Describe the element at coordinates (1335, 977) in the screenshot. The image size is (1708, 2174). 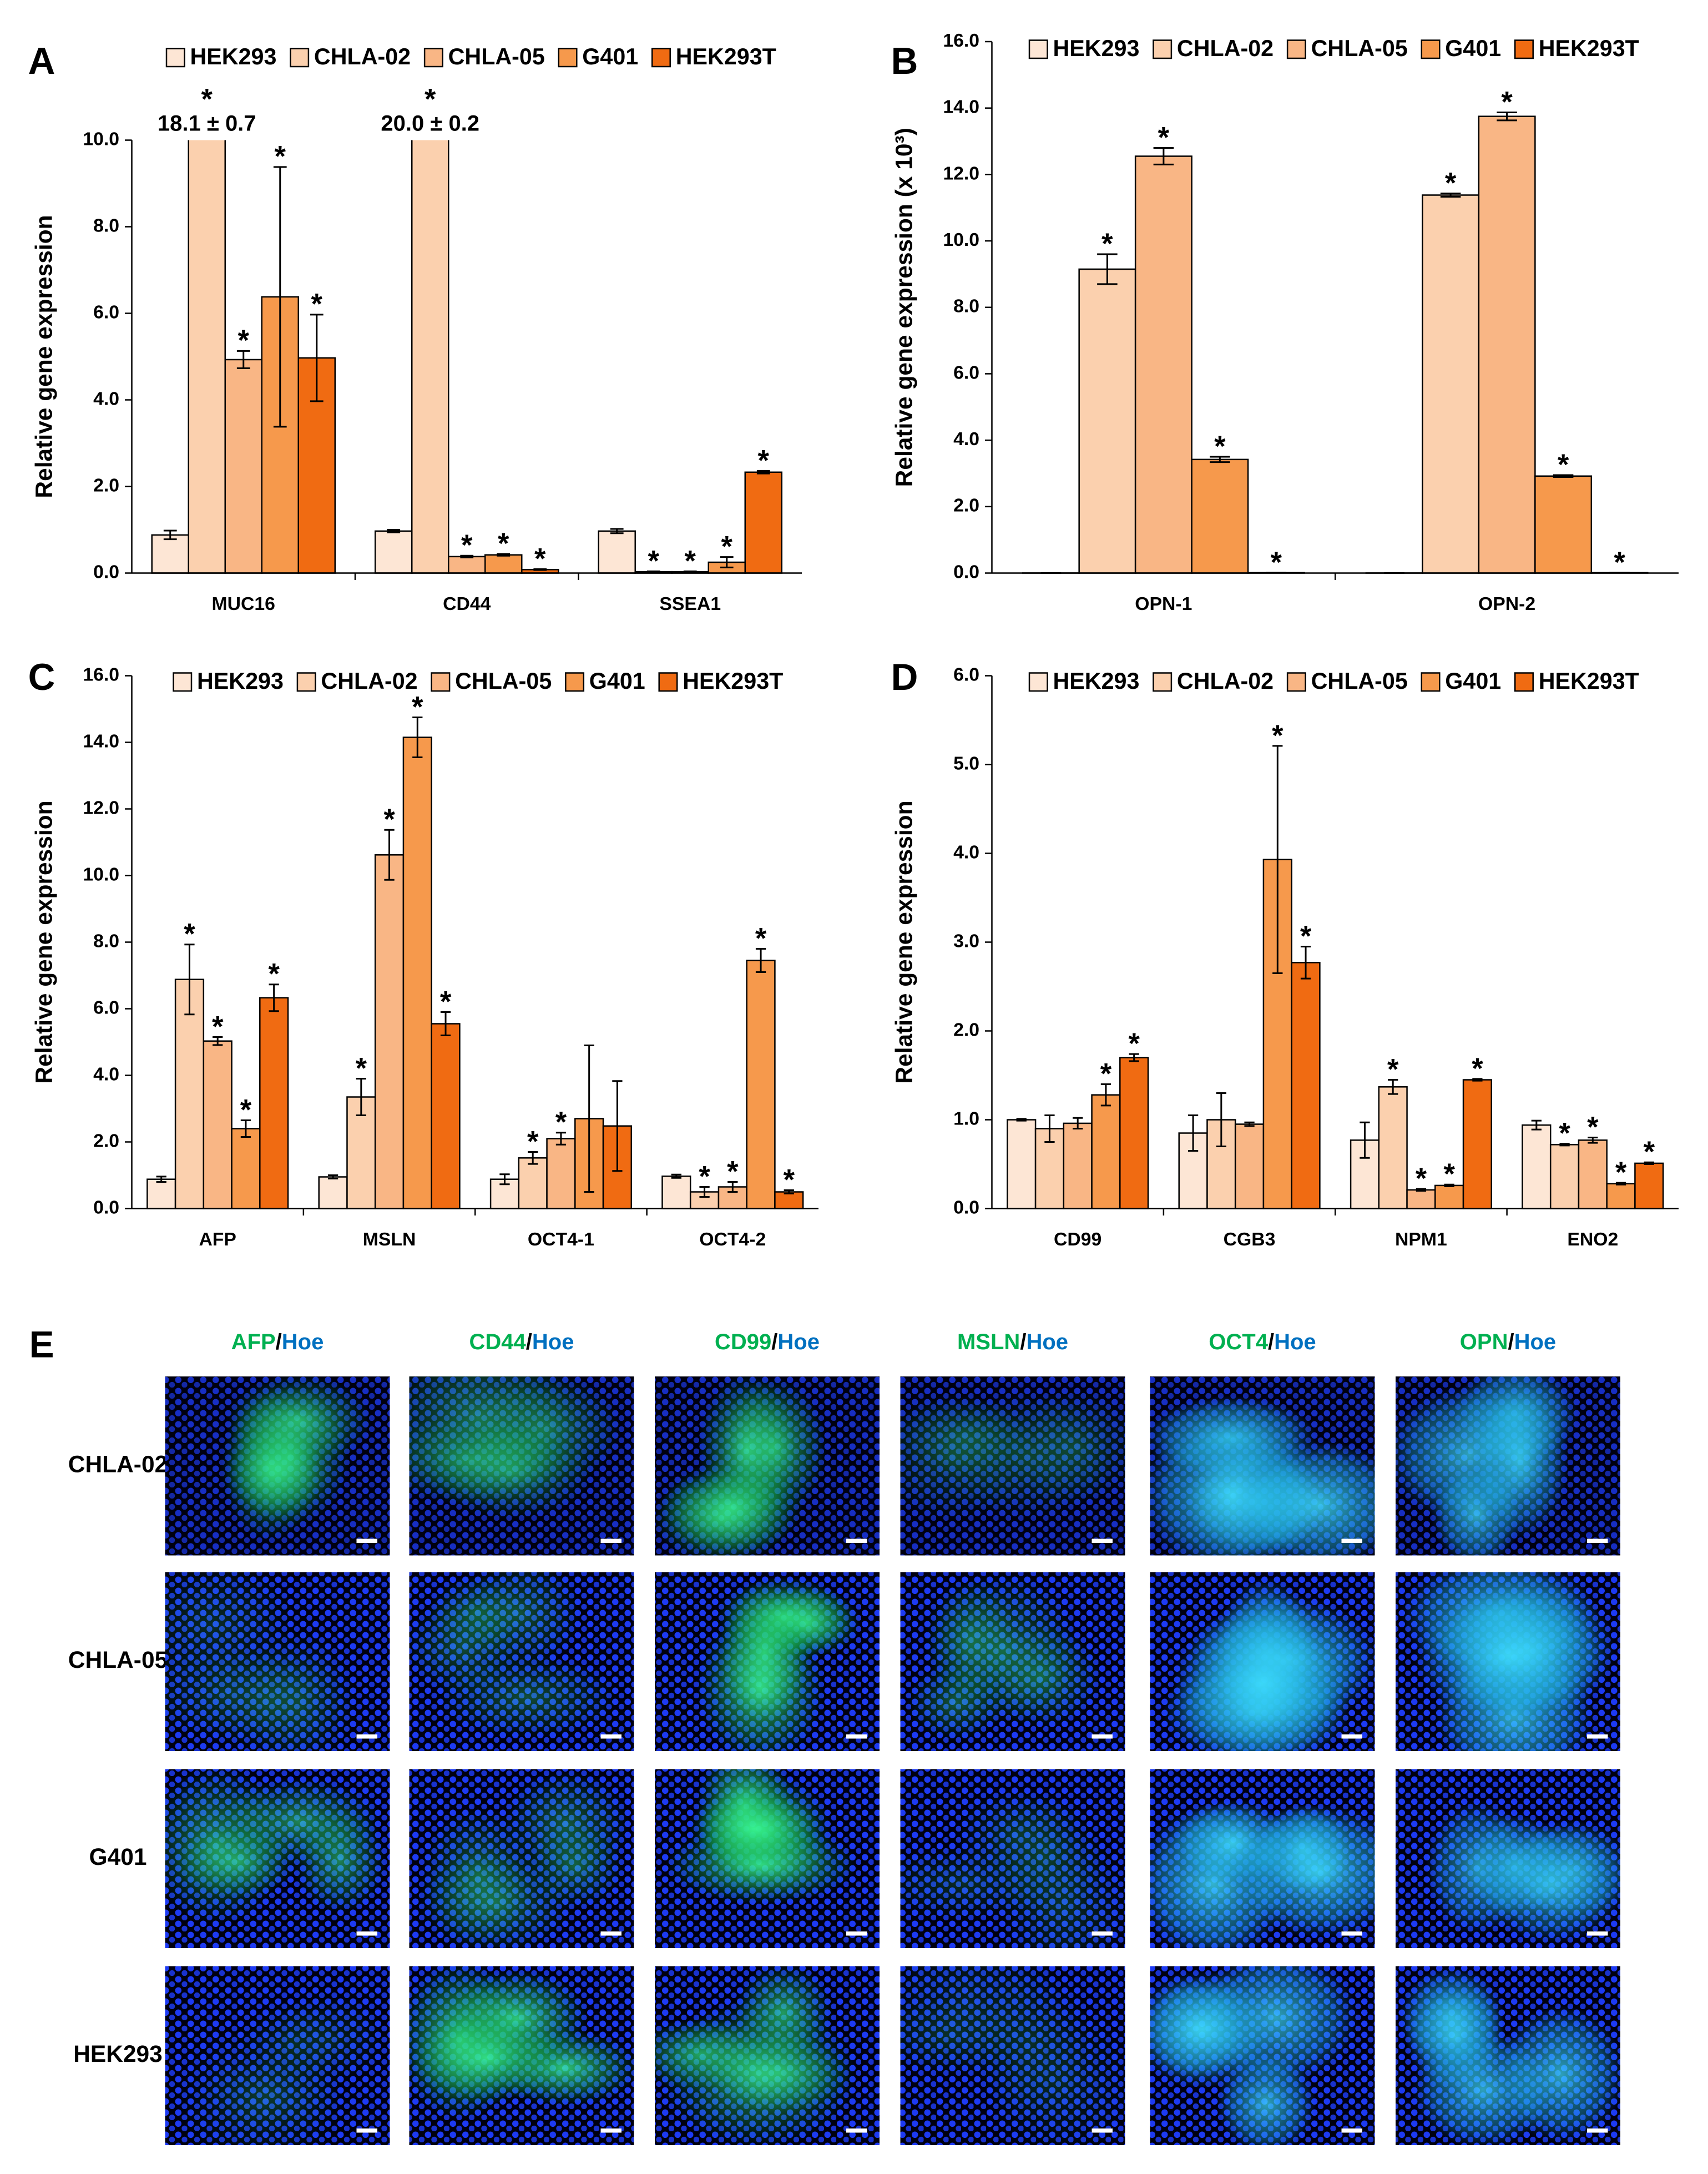
I see `bars` at that location.